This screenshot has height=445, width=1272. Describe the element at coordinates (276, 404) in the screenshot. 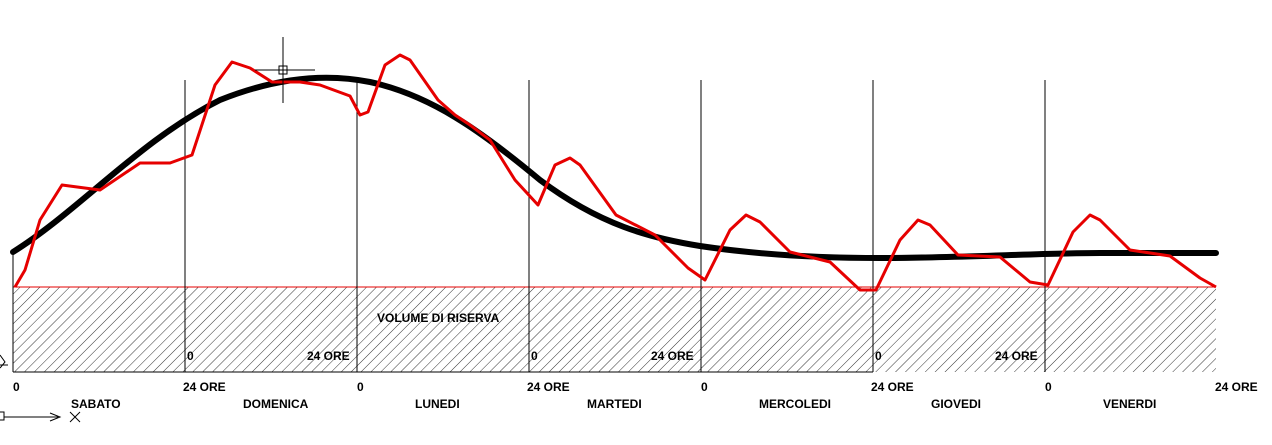

I see `day-label: DOMENICA` at that location.